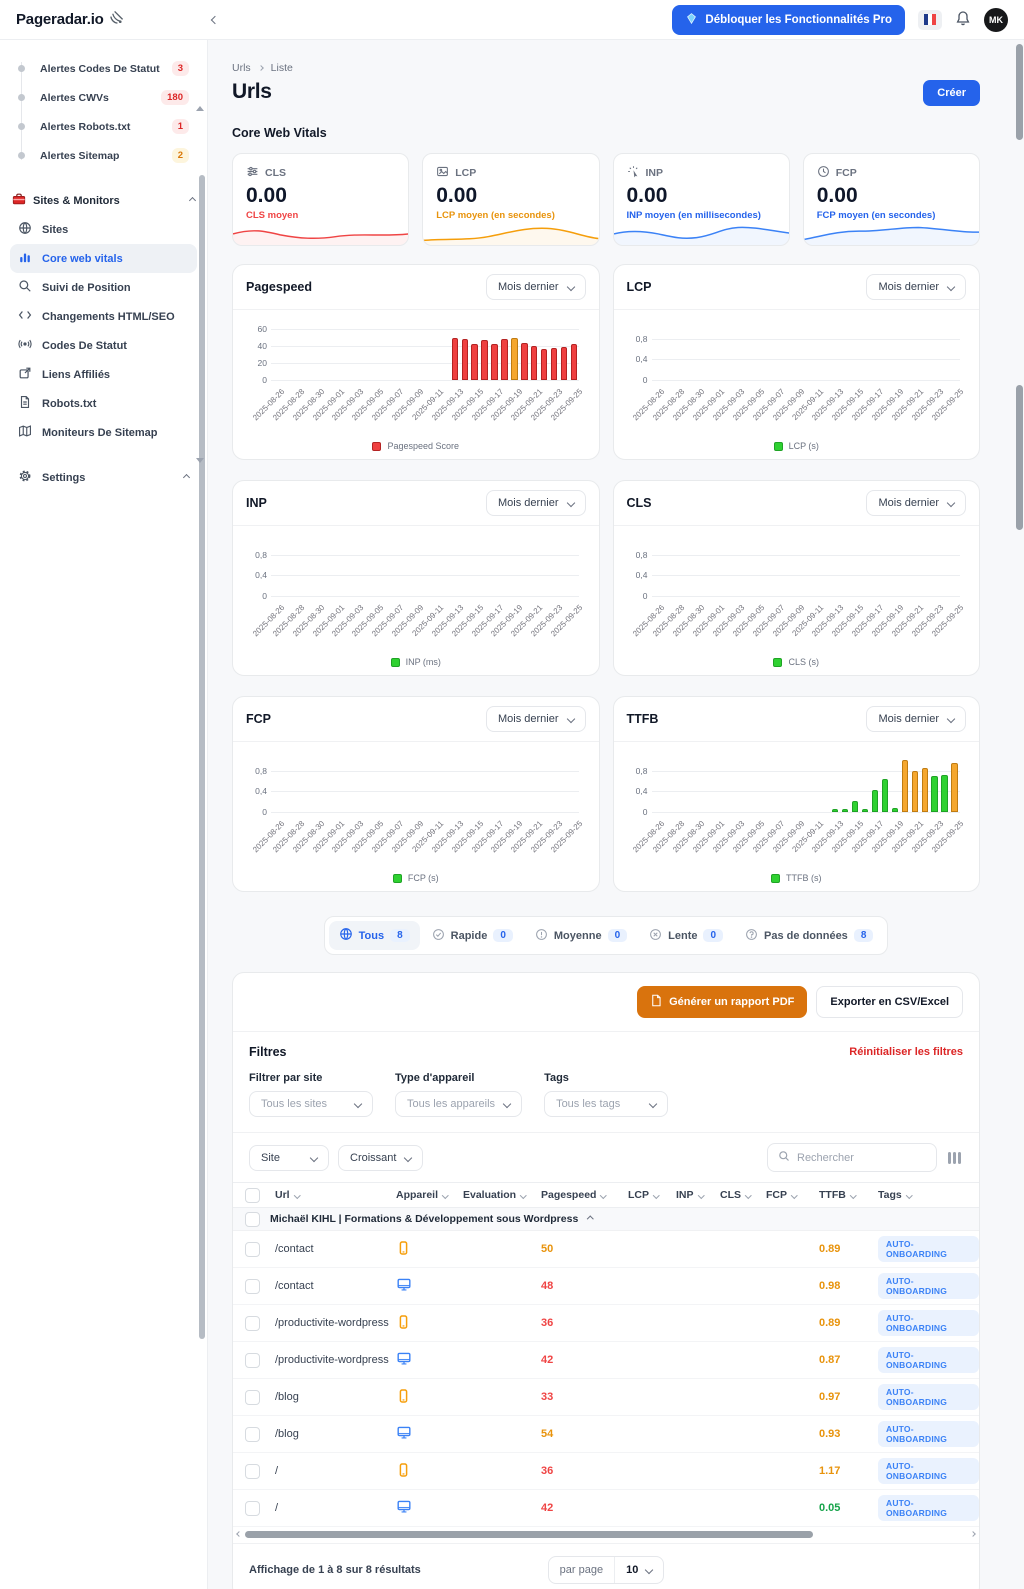  I want to click on sidebar-scrollbar, so click(202, 802).